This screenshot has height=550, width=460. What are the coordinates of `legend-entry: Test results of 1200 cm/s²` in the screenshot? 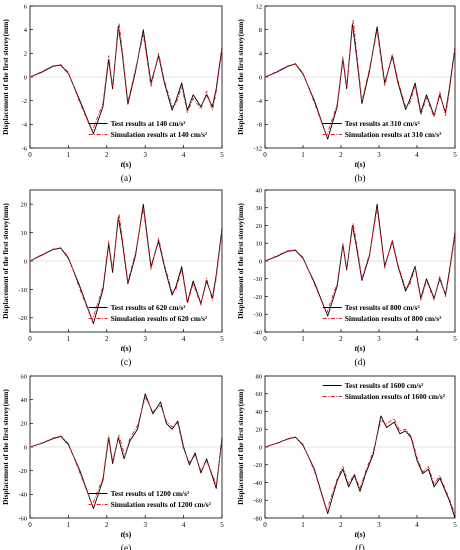 It's located at (150, 493).